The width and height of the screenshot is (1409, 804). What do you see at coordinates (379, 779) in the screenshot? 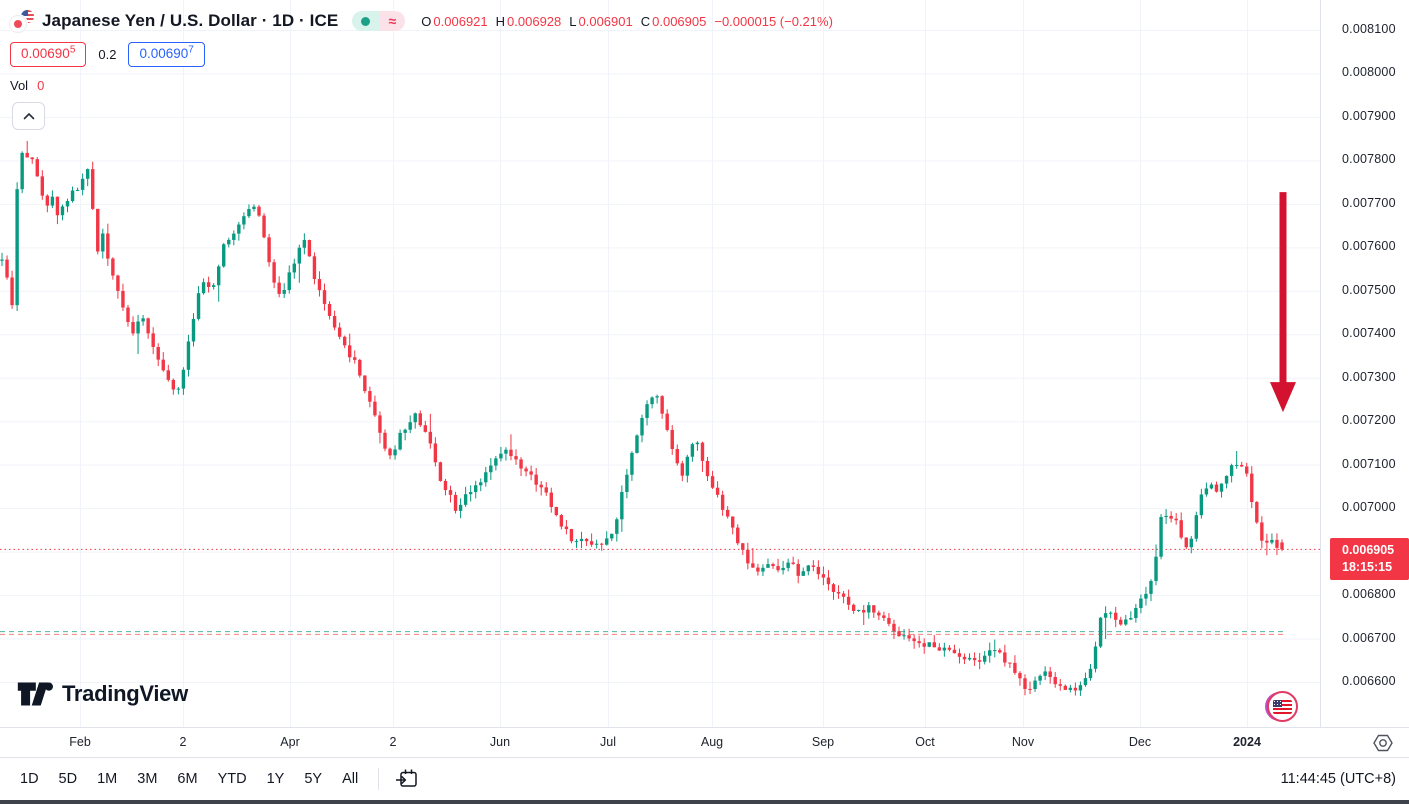
I see `toolbar-divider` at bounding box center [379, 779].